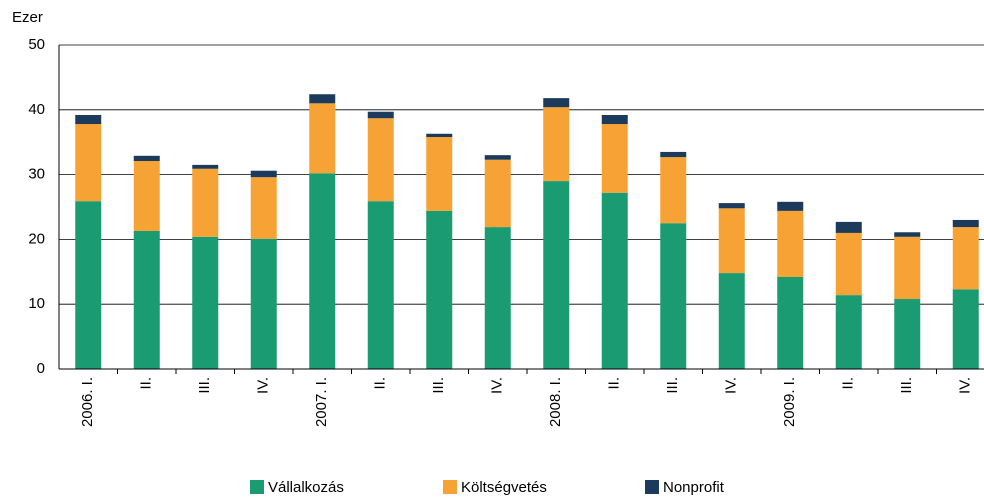 This screenshot has height=502, width=984. I want to click on y-tick-label: 10, so click(36, 303).